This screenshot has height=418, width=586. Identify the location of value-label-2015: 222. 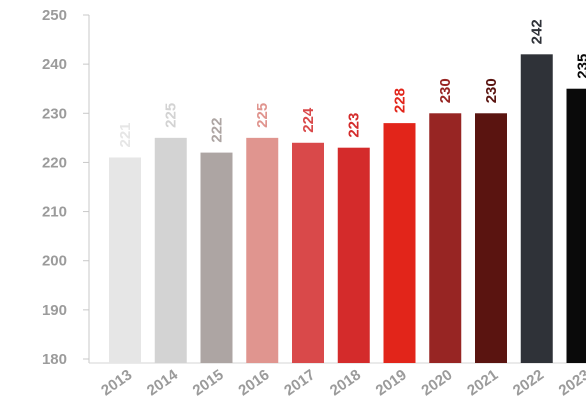
(217, 130).